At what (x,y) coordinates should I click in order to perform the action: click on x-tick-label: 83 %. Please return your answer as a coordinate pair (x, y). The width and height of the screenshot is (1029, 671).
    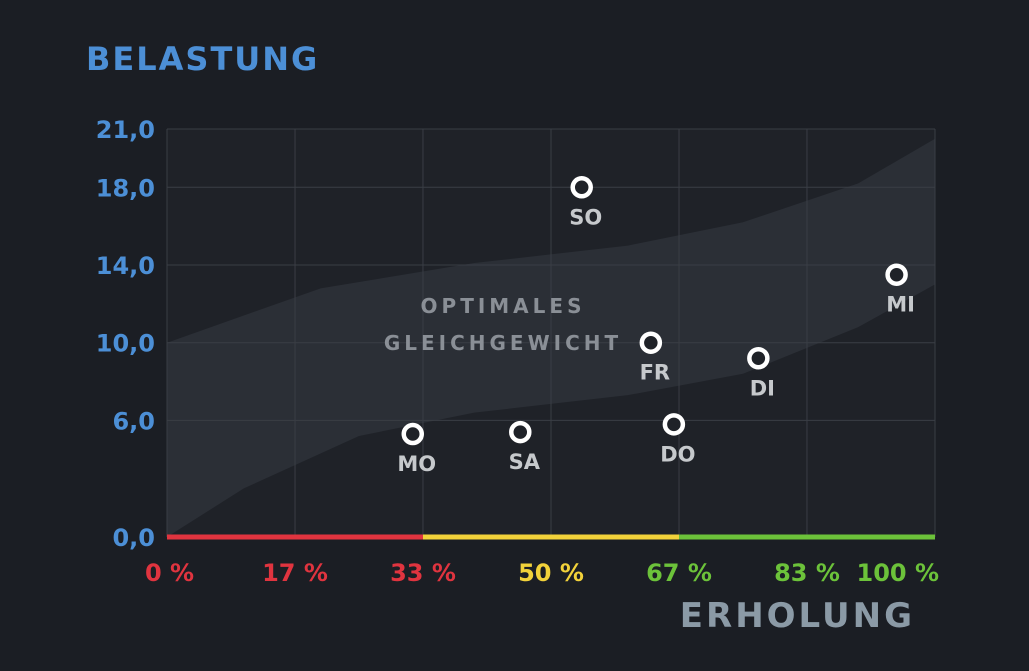
    Looking at the image, I should click on (807, 573).